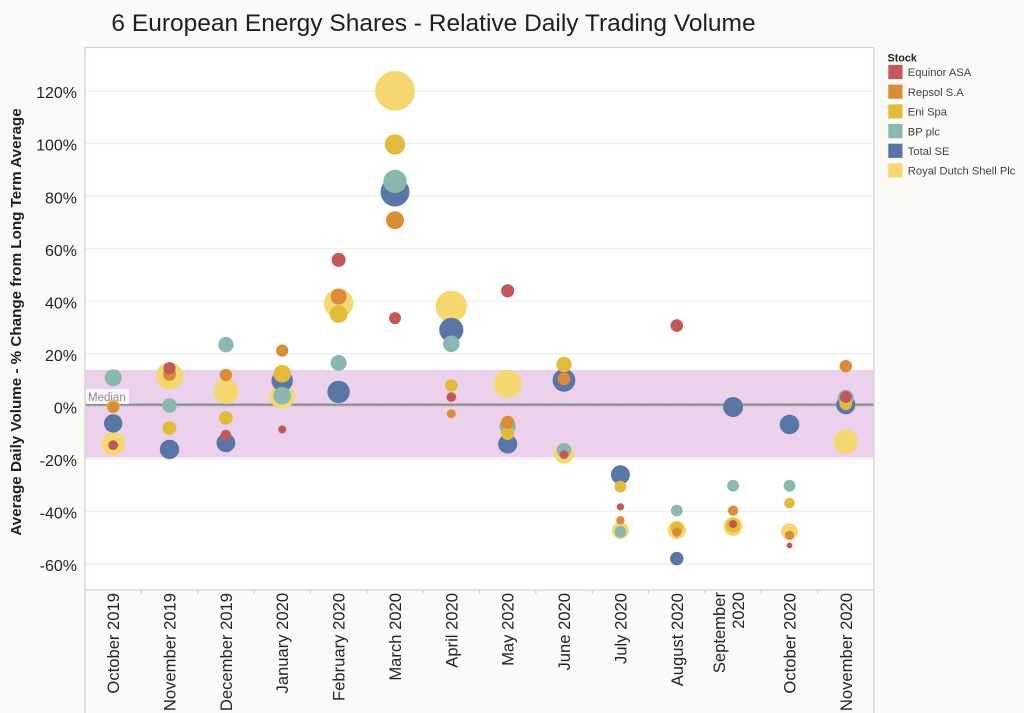 The height and width of the screenshot is (713, 1024). I want to click on svg-text: -60%, so click(58, 566).